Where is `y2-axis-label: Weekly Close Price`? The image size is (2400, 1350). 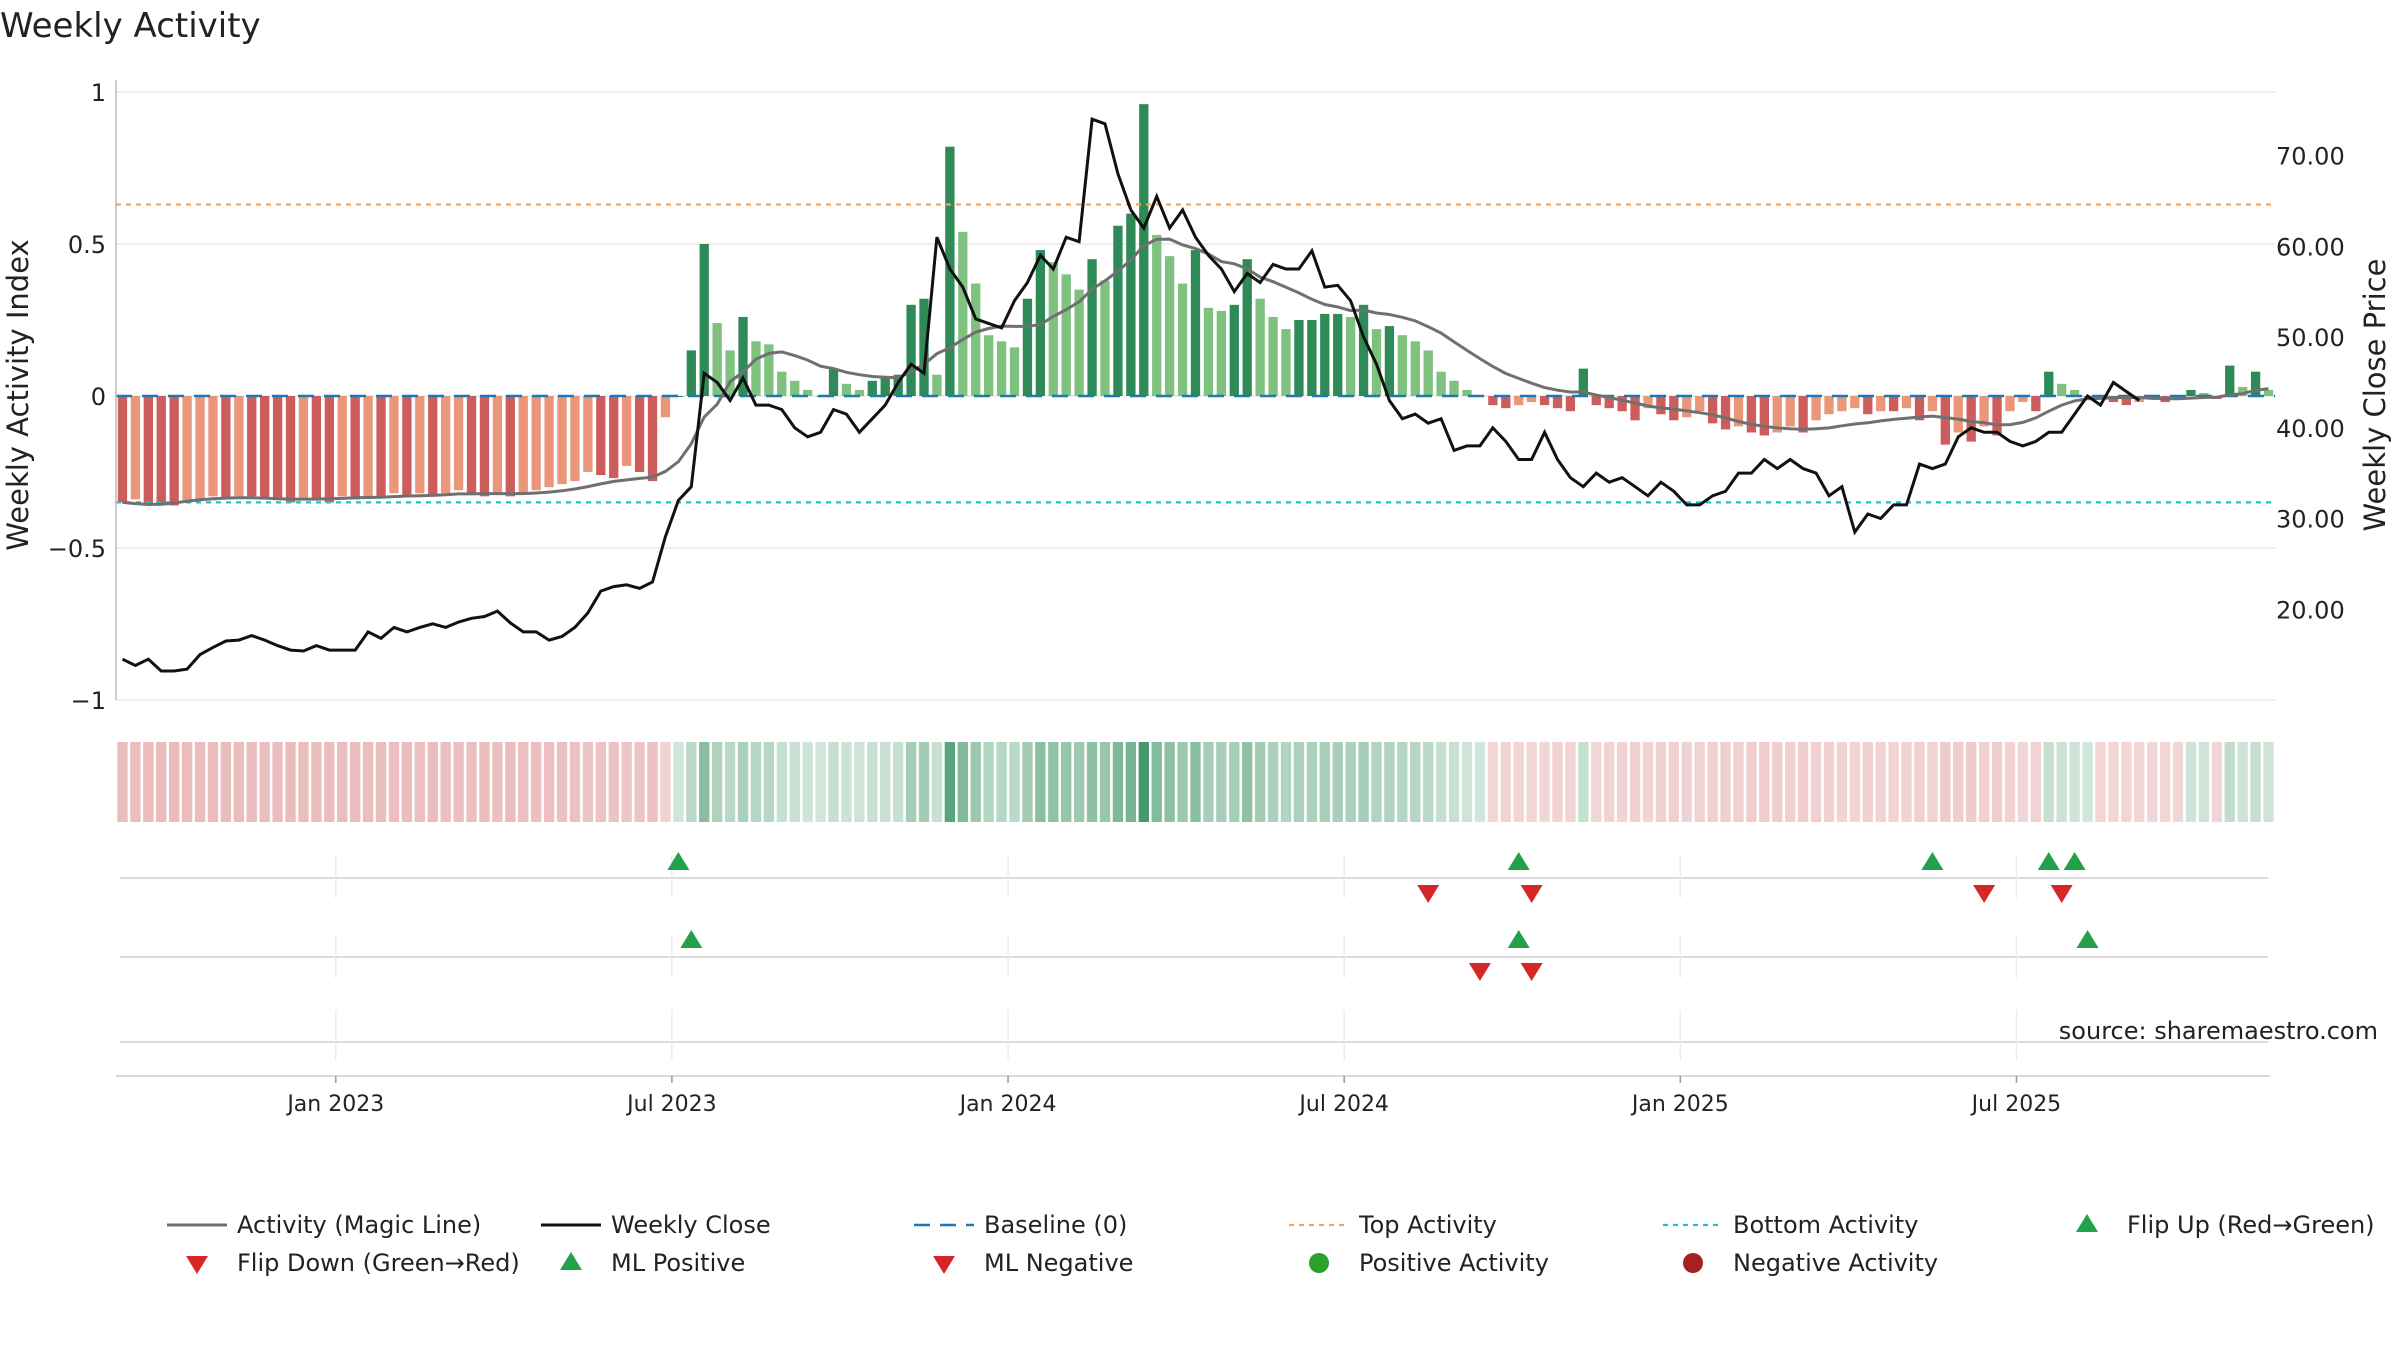 y2-axis-label: Weekly Close Price is located at coordinates (2375, 395).